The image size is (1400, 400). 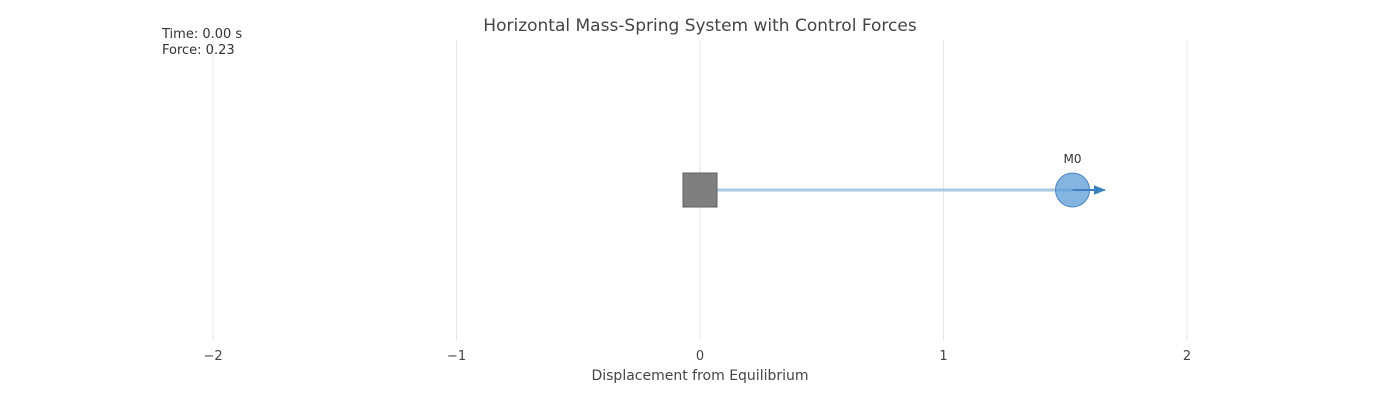 I want to click on x-tick-labels: −2 −1 0 1 2, so click(x=697, y=356).